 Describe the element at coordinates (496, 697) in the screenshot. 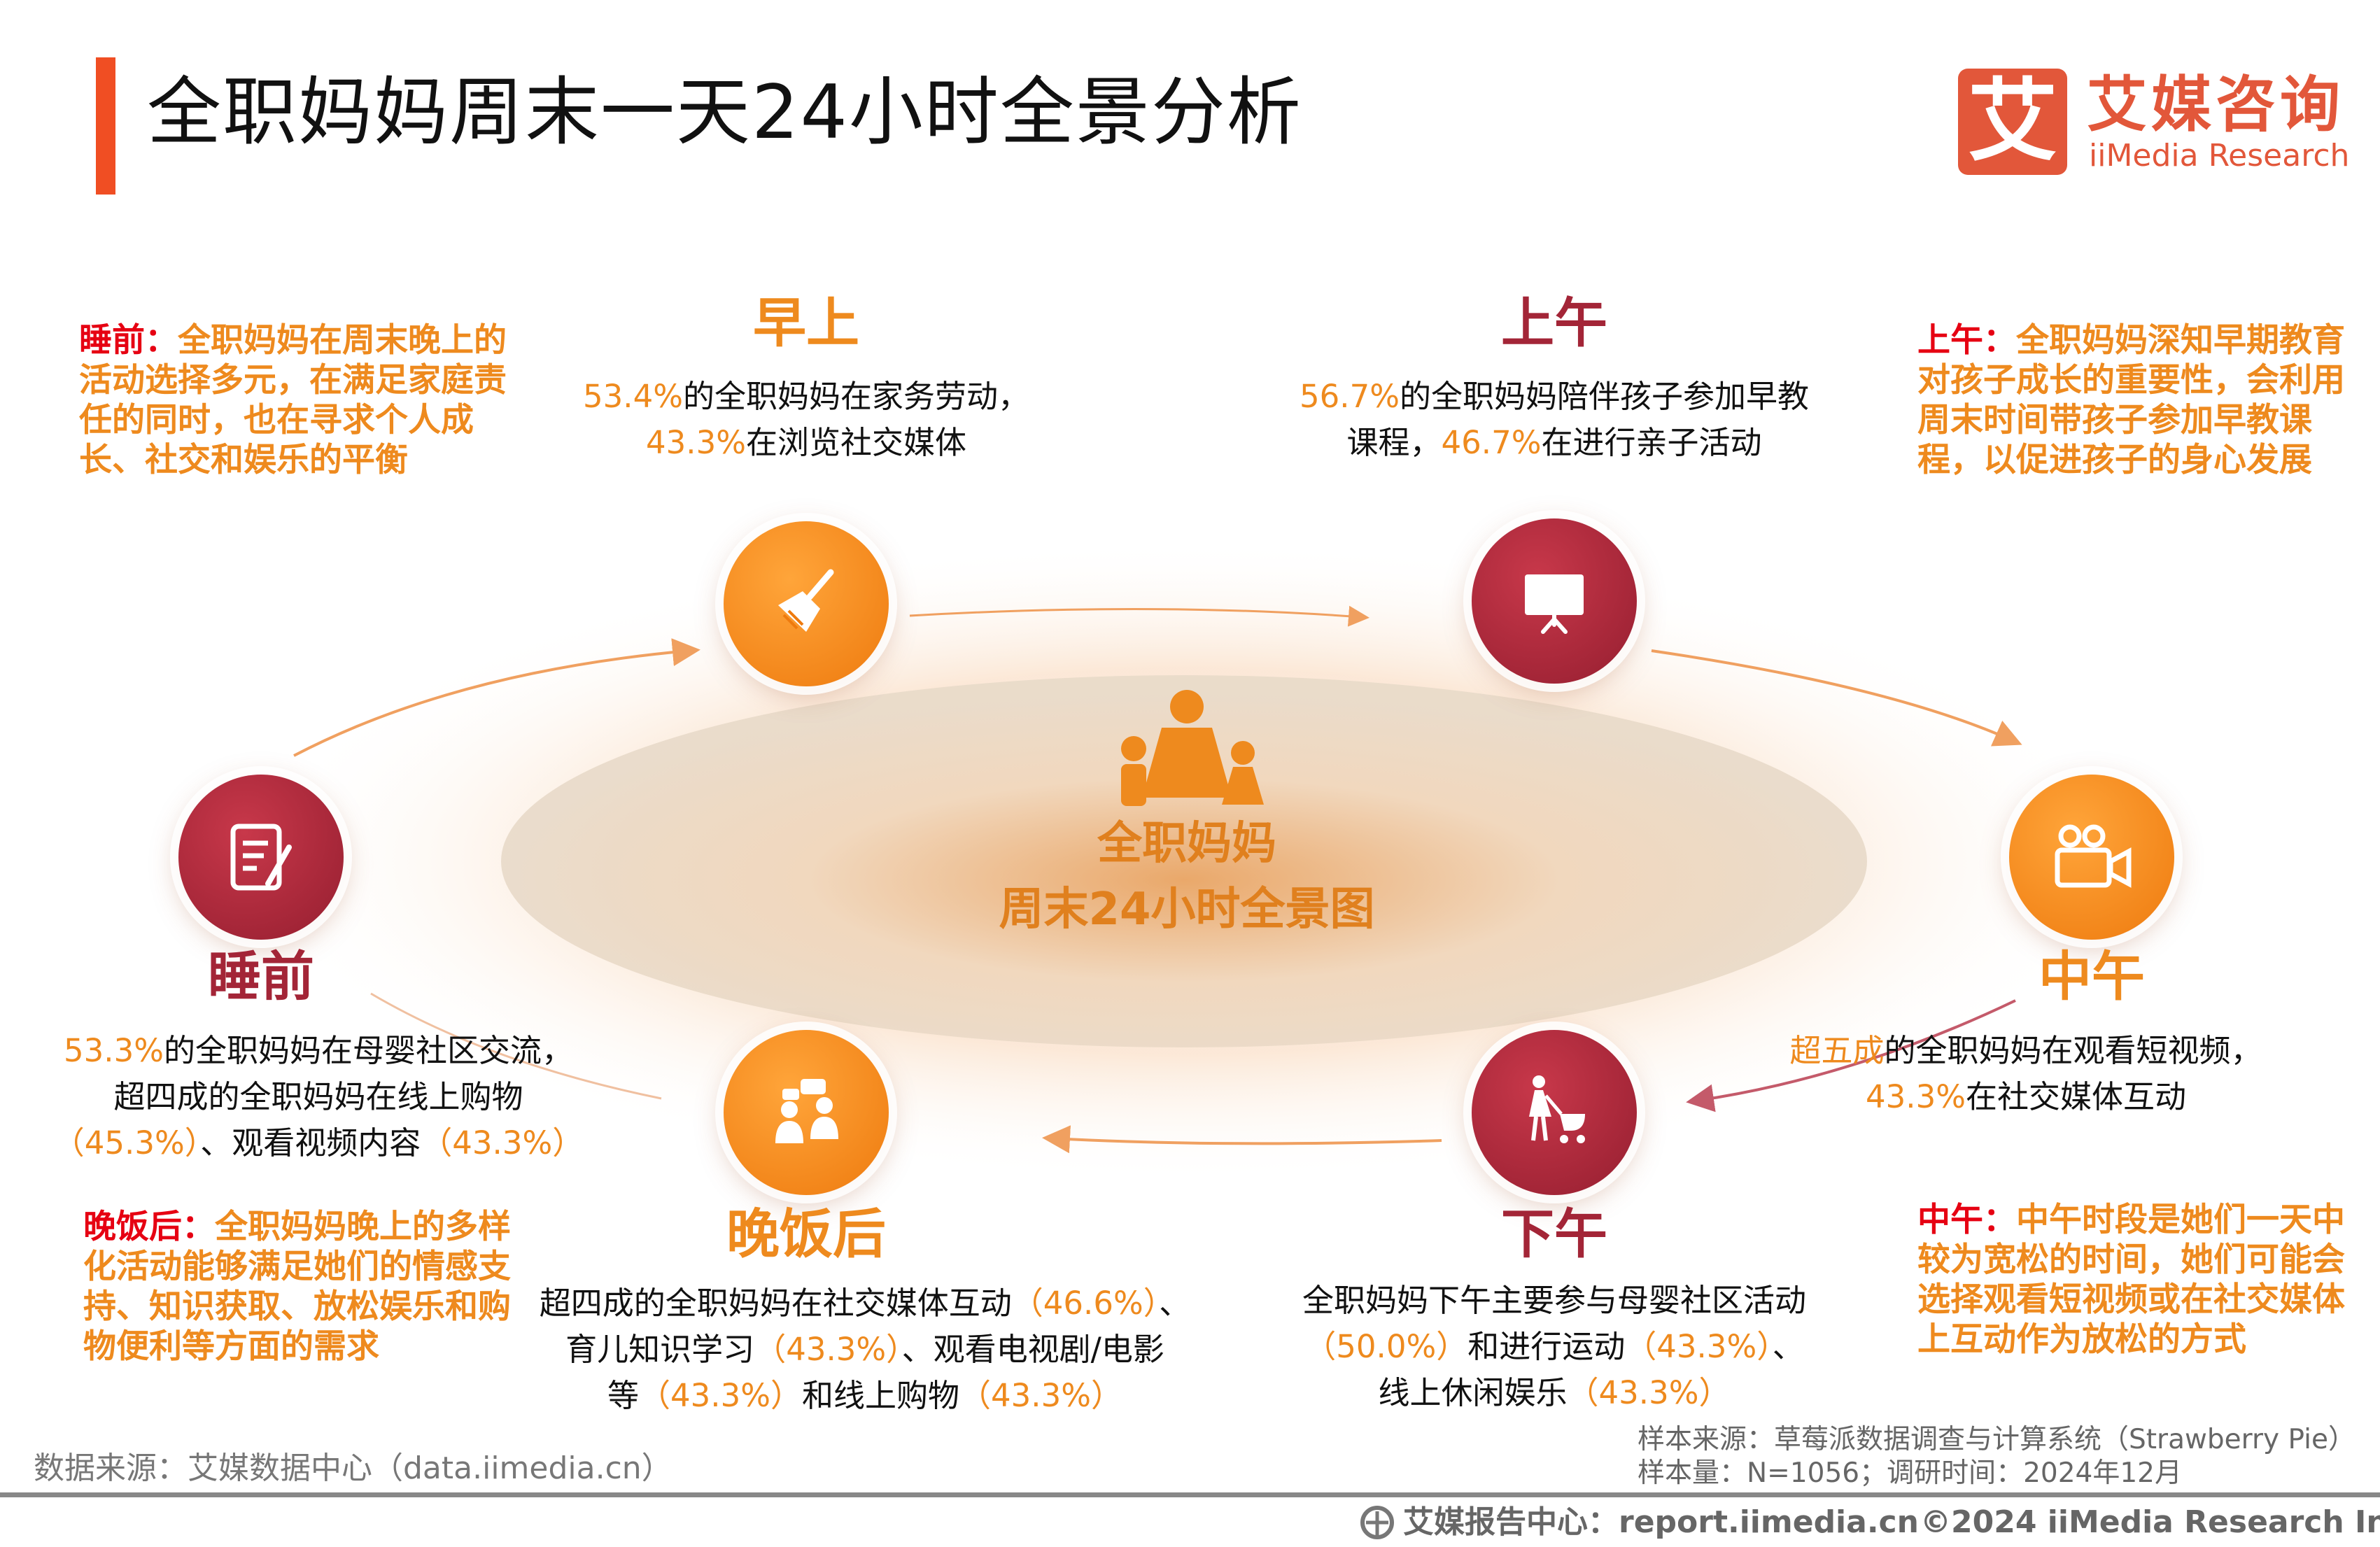

I see `arrow-bedtime-to-morning` at that location.